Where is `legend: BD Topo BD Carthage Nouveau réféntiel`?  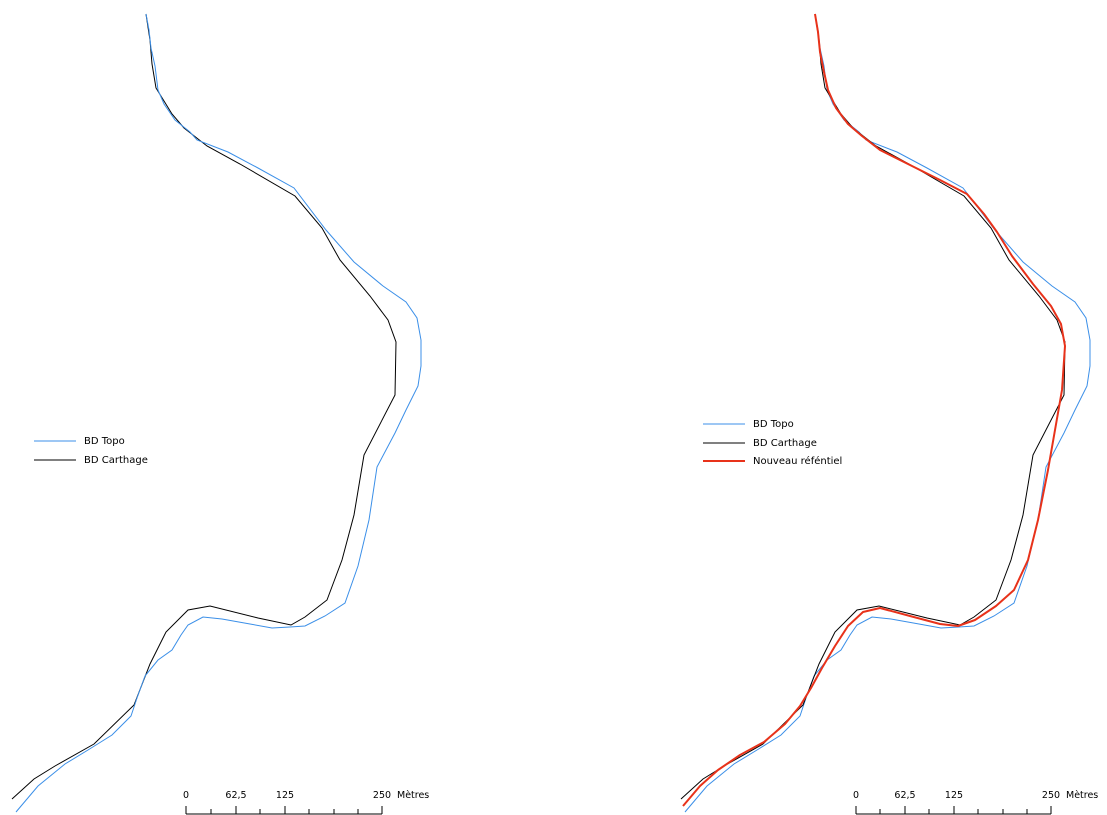
legend: BD Topo BD Carthage Nouveau réféntiel is located at coordinates (772, 443).